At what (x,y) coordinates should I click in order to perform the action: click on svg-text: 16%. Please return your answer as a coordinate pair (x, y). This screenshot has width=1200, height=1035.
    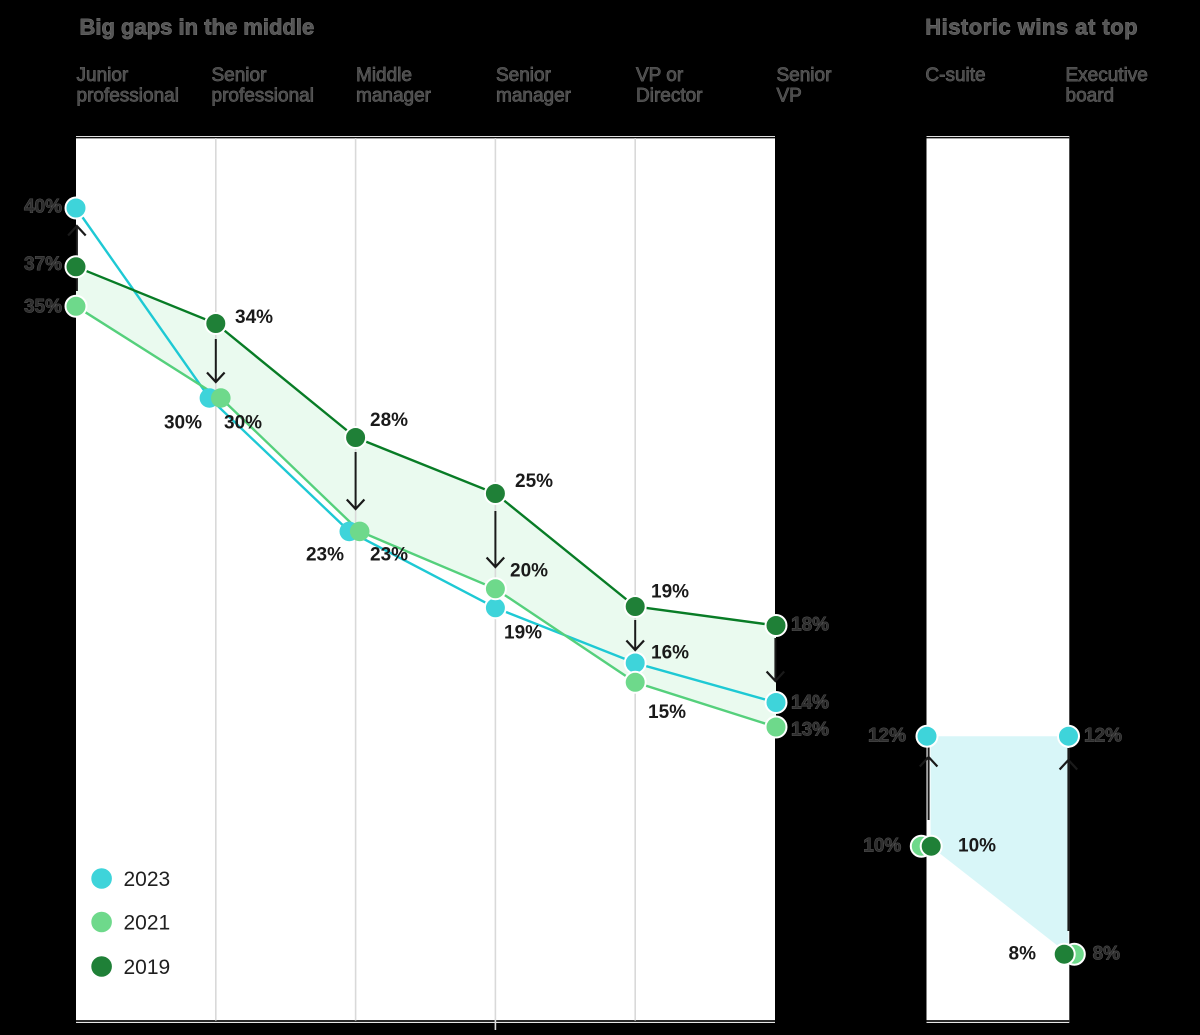
    Looking at the image, I should click on (670, 653).